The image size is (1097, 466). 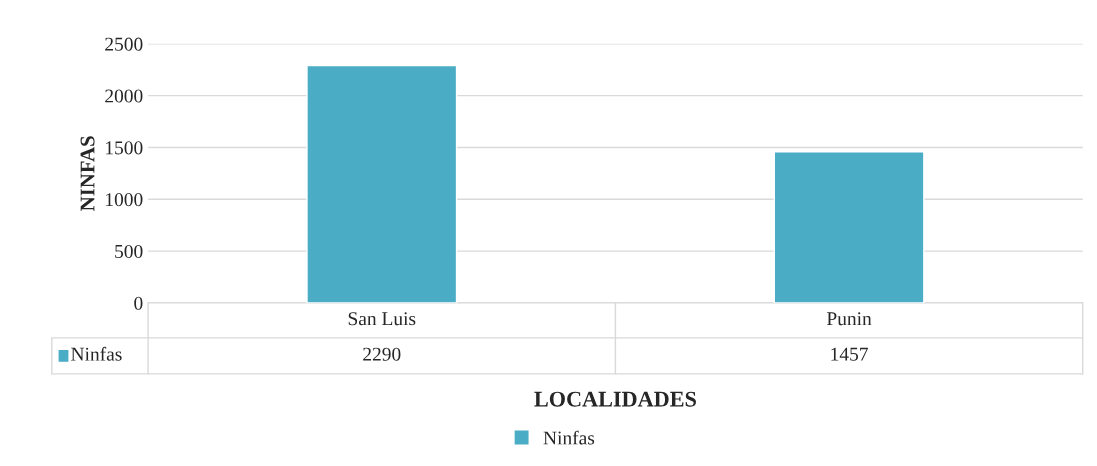 What do you see at coordinates (615, 399) in the screenshot?
I see `x-axis-title: LOCALIDADES` at bounding box center [615, 399].